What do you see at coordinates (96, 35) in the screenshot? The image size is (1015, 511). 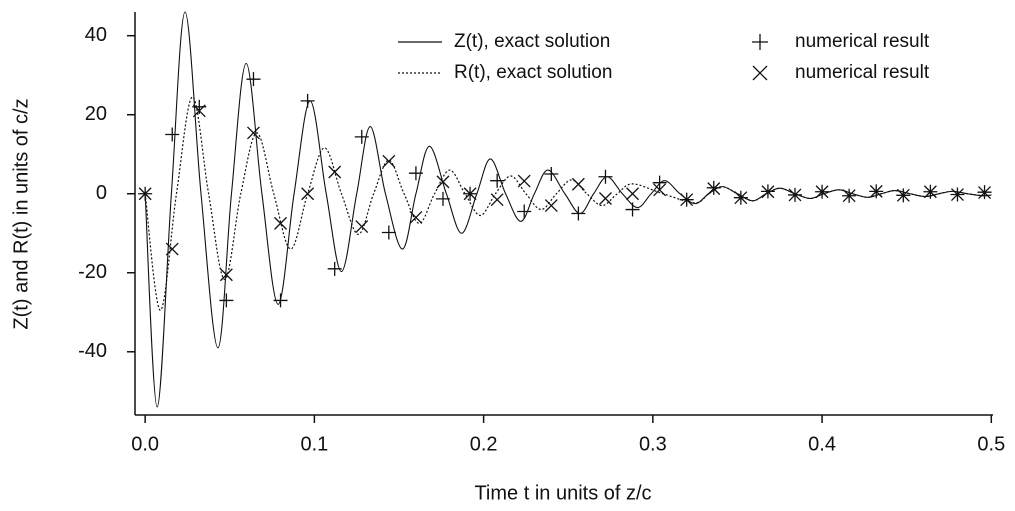 I see `y-tick-label: 40` at bounding box center [96, 35].